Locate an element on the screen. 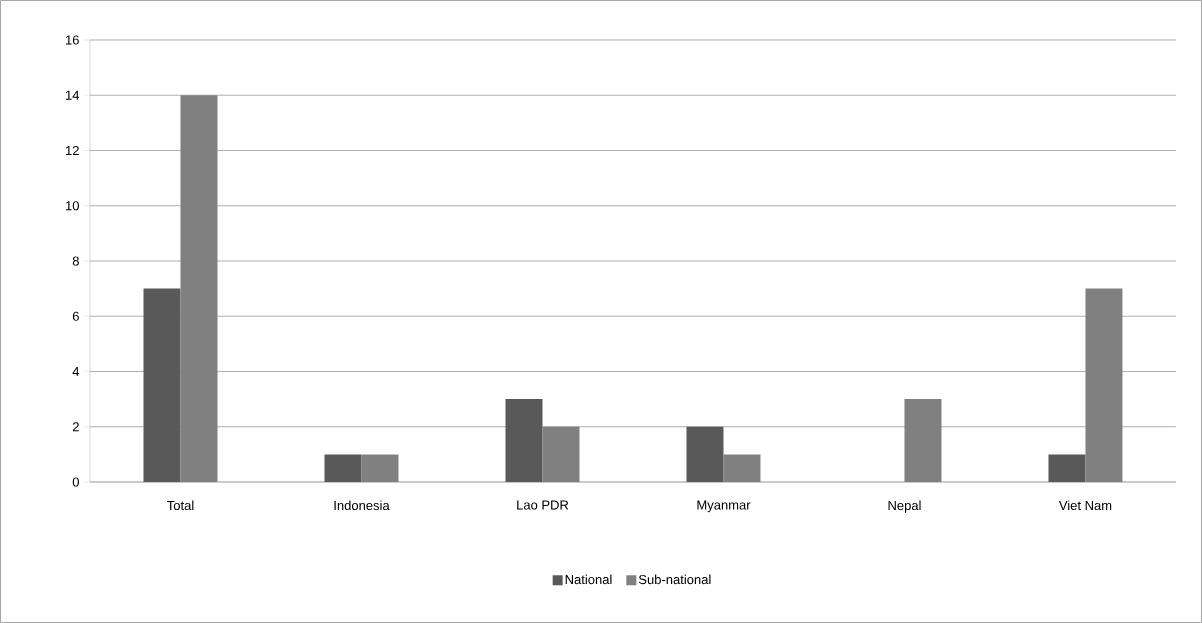  x-tick-label: Nepal is located at coordinates (904, 506).